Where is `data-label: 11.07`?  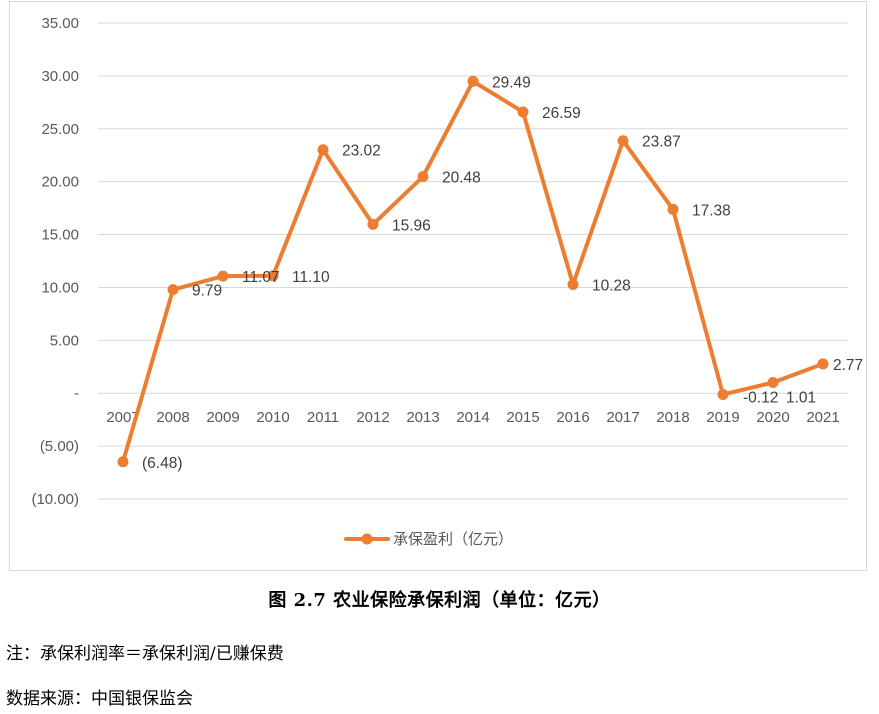 data-label: 11.07 is located at coordinates (261, 277).